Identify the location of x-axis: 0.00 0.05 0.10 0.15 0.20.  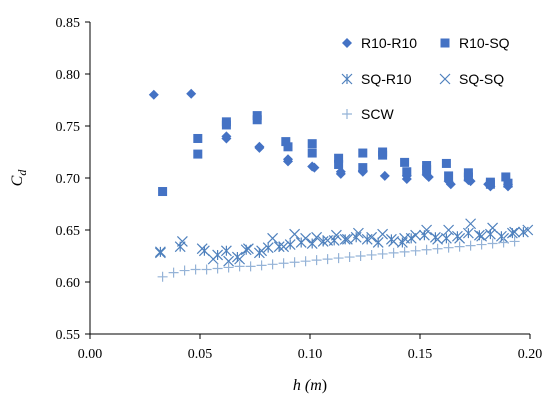
(310, 347).